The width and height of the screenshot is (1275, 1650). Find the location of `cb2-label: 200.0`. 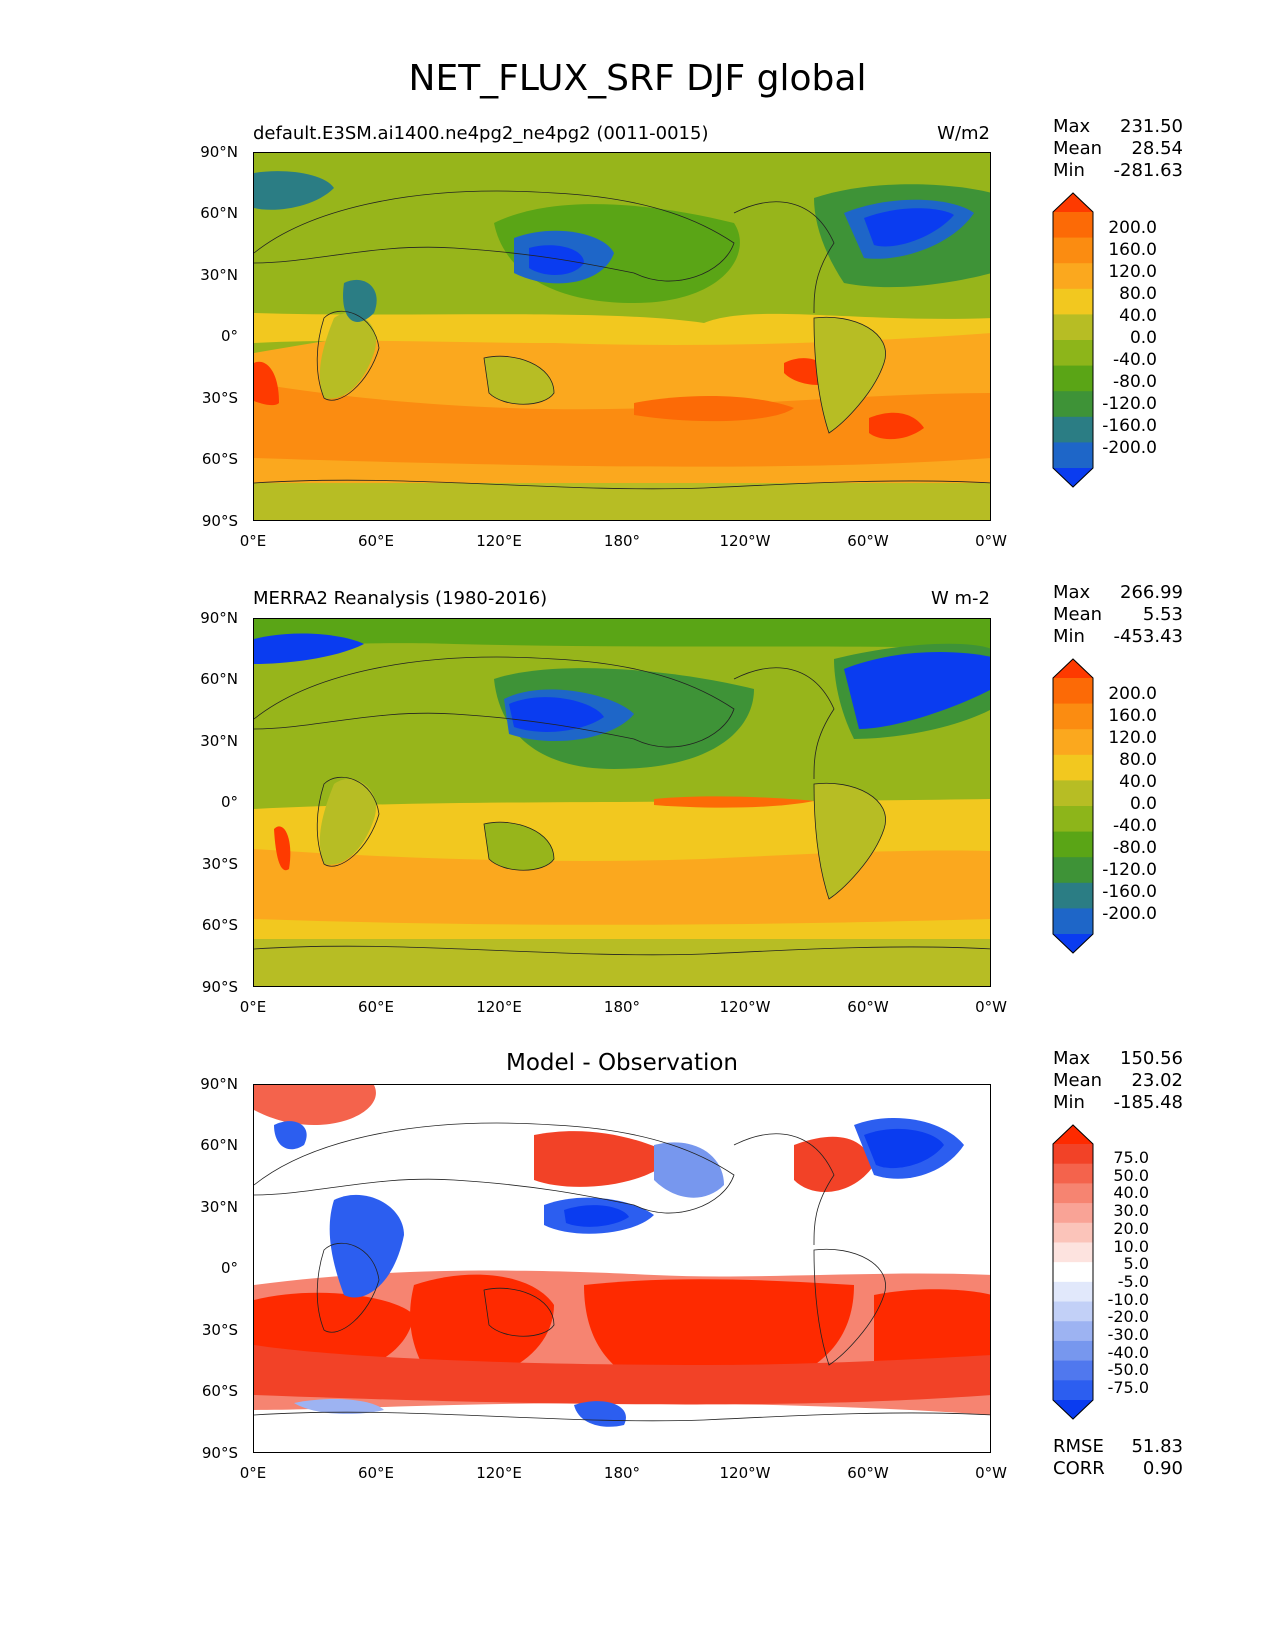

cb2-label: 200.0 is located at coordinates (1132, 694).